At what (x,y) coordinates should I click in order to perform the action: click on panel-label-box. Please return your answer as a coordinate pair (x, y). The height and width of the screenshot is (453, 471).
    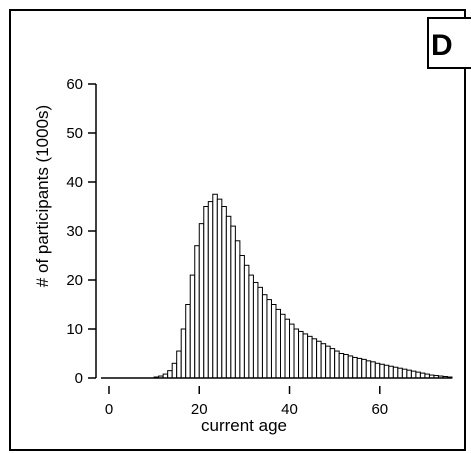
    Looking at the image, I should click on (449, 43).